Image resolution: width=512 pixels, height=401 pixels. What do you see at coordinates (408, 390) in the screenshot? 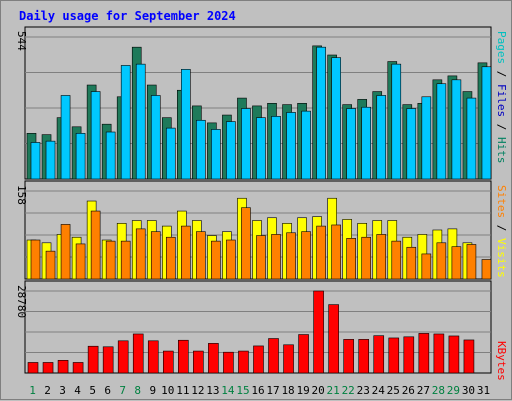
I see `x-tick-label: 26` at bounding box center [408, 390].